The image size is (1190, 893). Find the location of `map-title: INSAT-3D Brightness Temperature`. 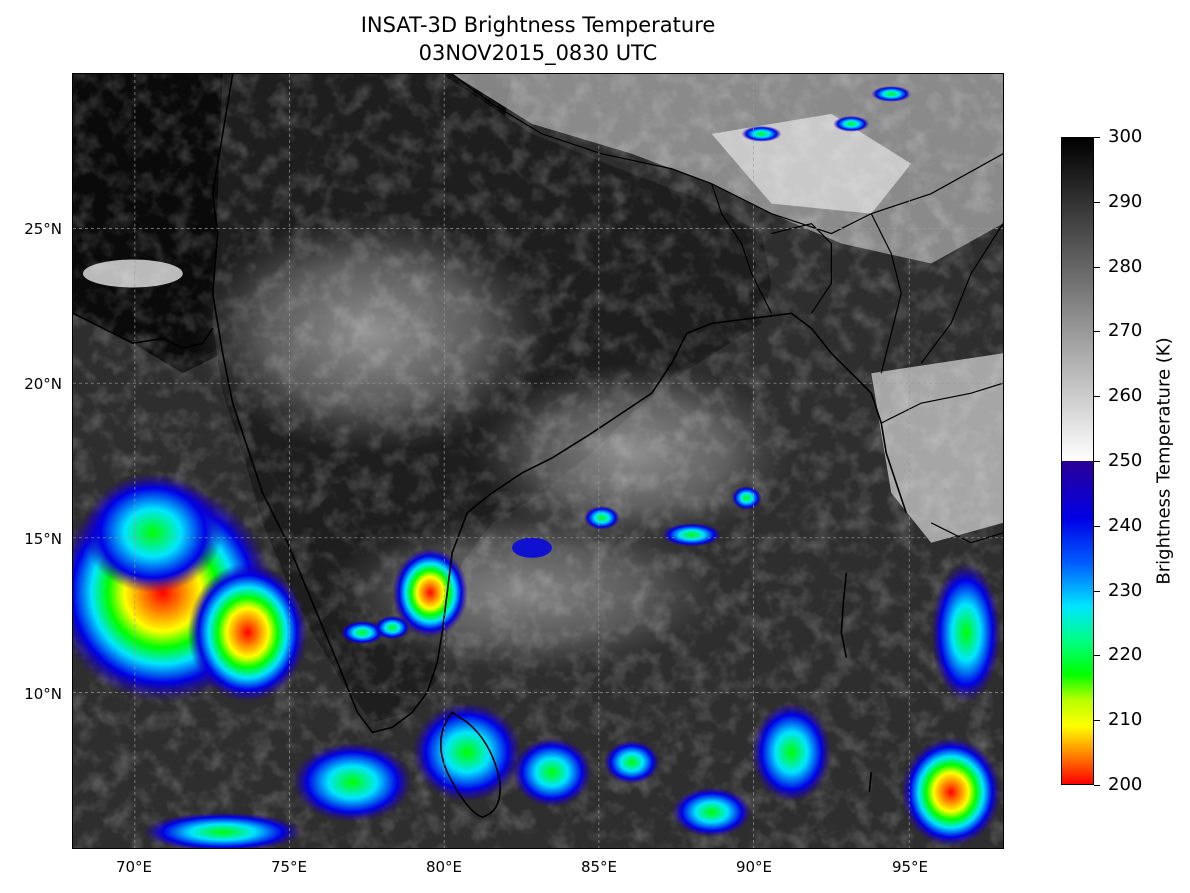

map-title: INSAT-3D Brightness Temperature is located at coordinates (538, 25).